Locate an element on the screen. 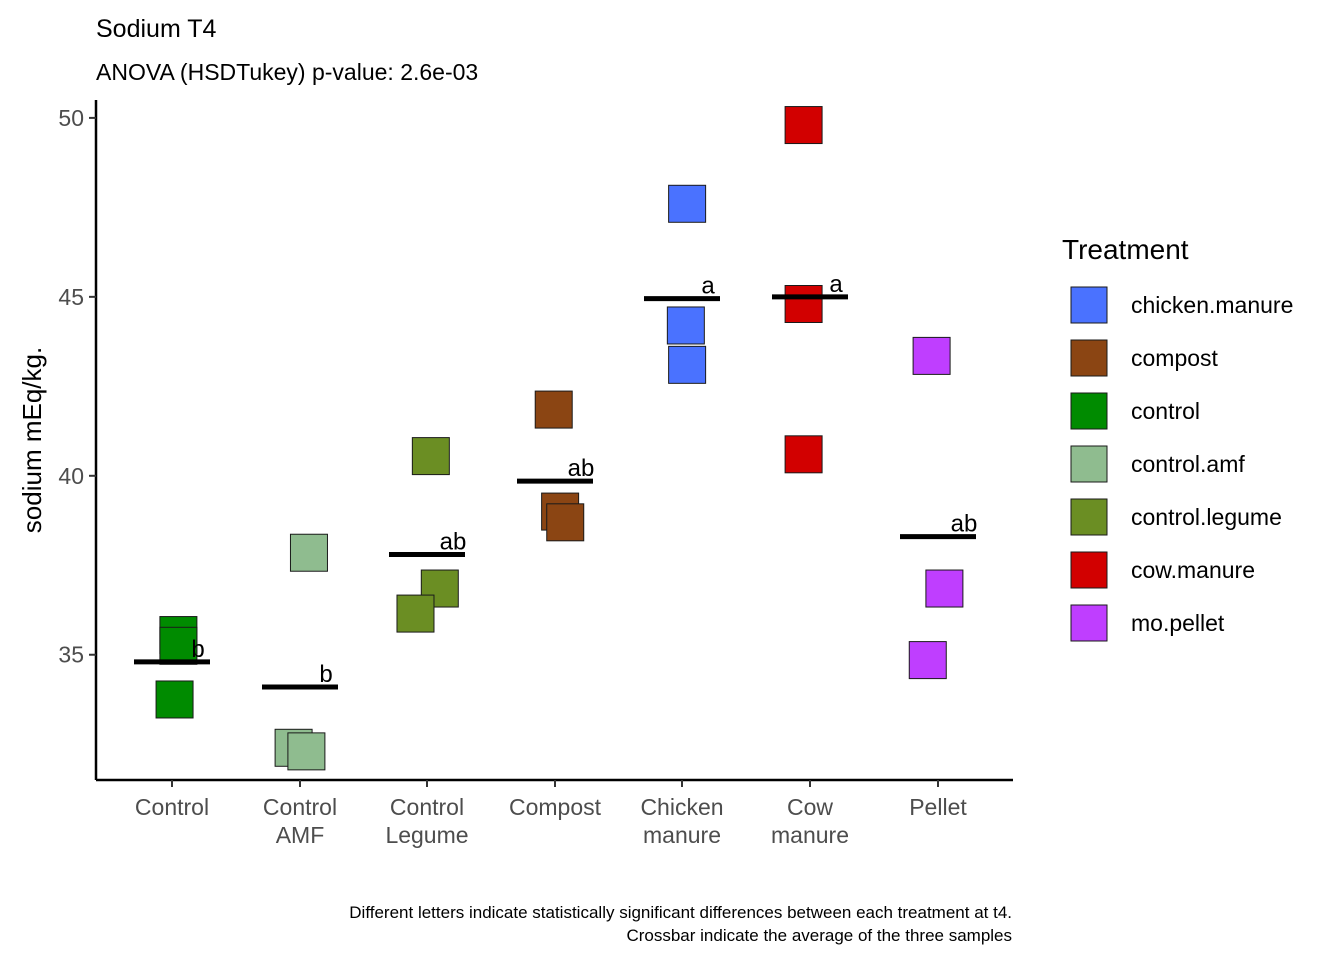  legend-label-2: compost is located at coordinates (1175, 358).